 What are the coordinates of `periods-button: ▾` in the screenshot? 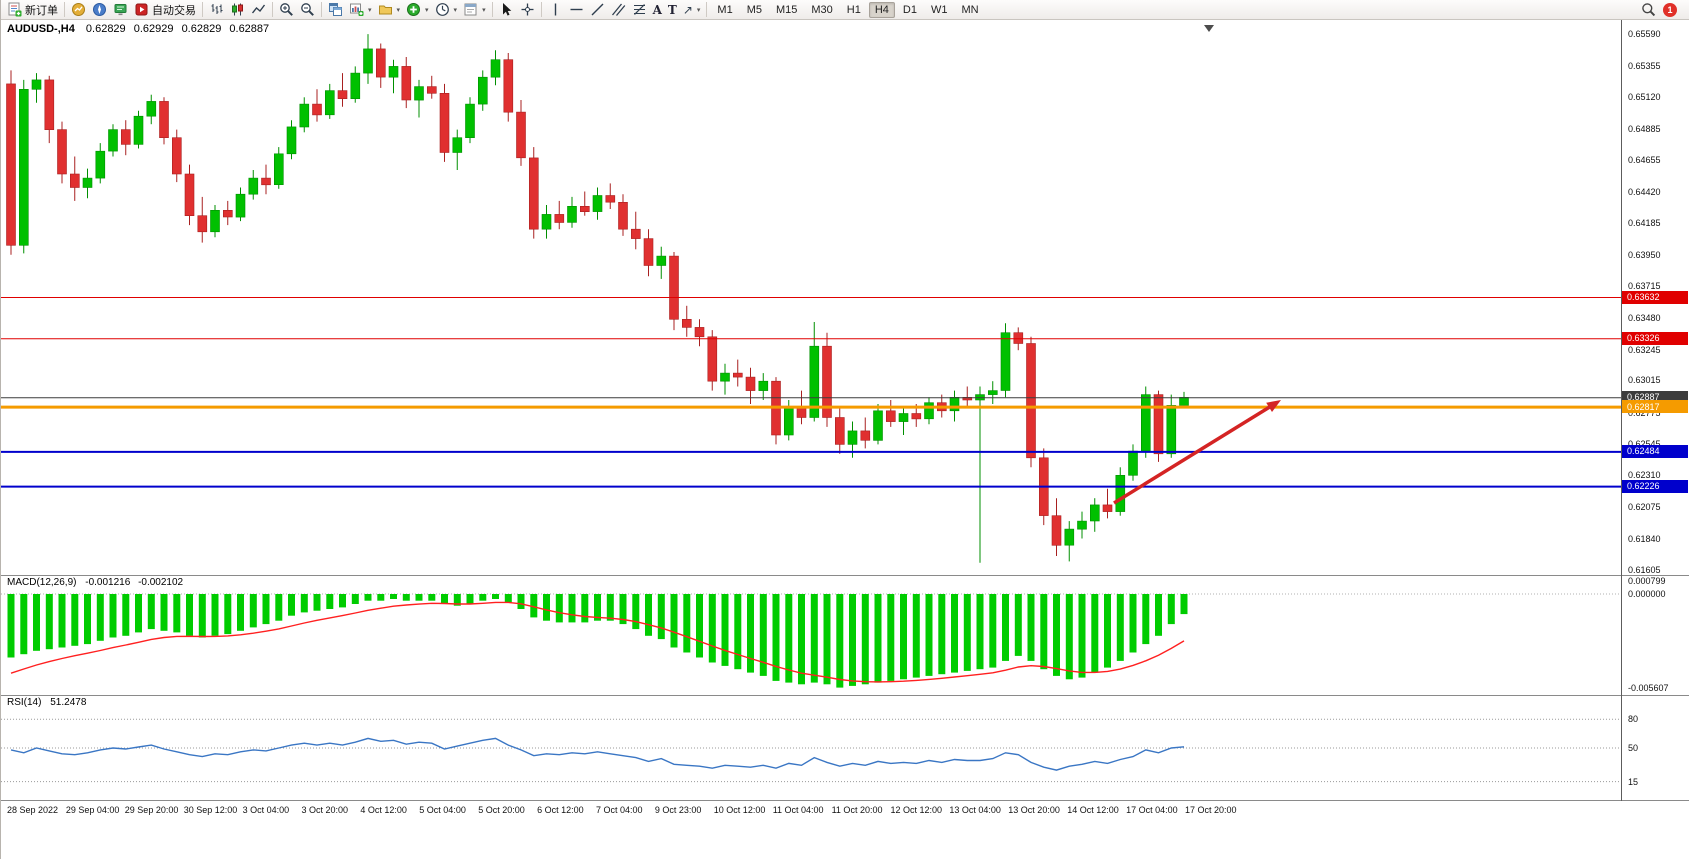 It's located at (446, 9).